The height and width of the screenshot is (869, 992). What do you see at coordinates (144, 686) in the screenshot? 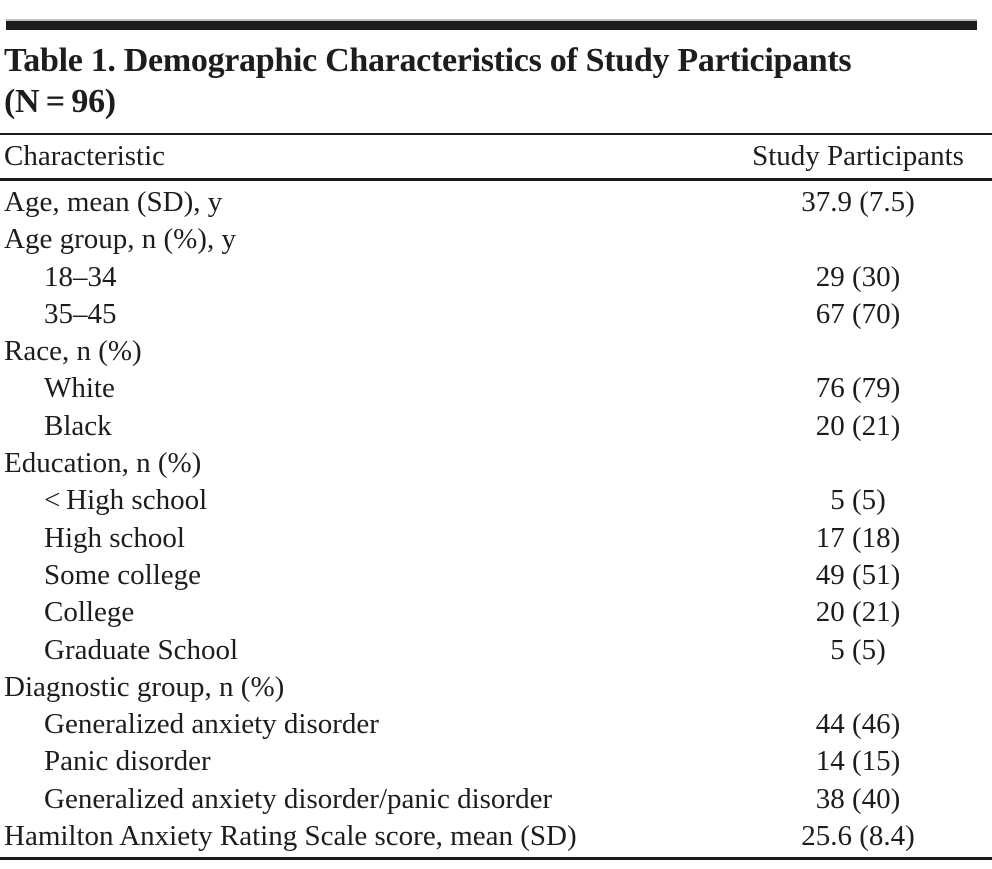
I see `row-label: Diagnostic group, n (%)` at bounding box center [144, 686].